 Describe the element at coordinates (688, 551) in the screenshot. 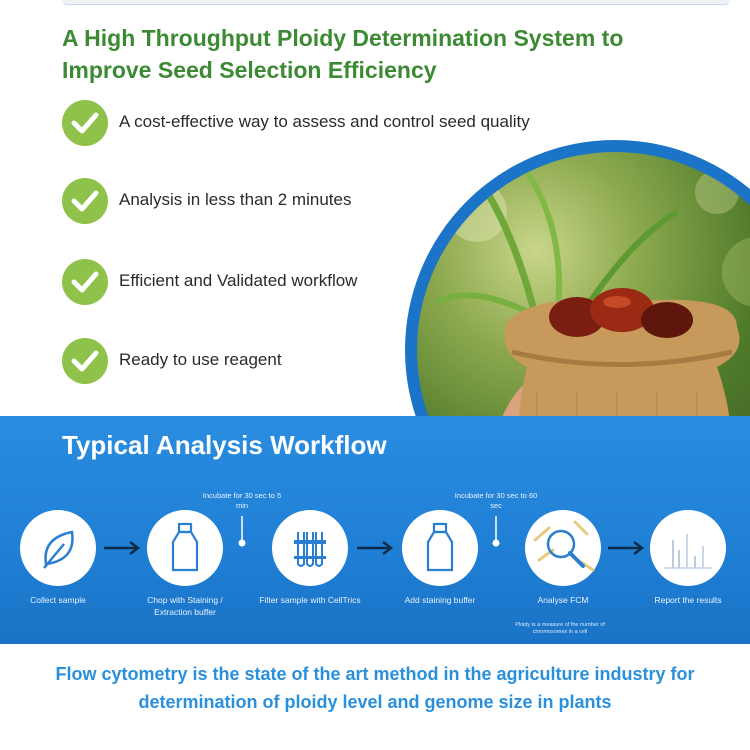

I see `histogram-icon` at that location.